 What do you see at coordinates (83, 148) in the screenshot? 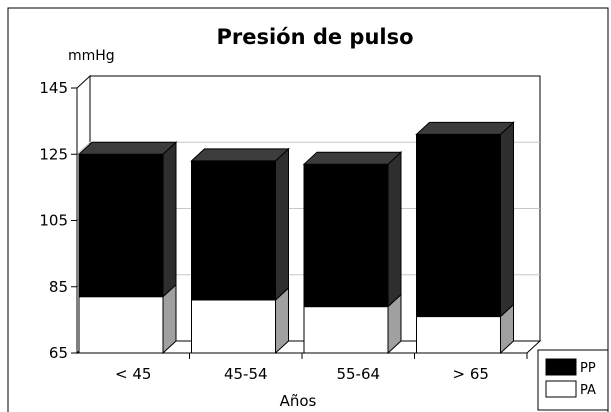
I see `gridline-side` at bounding box center [83, 148].